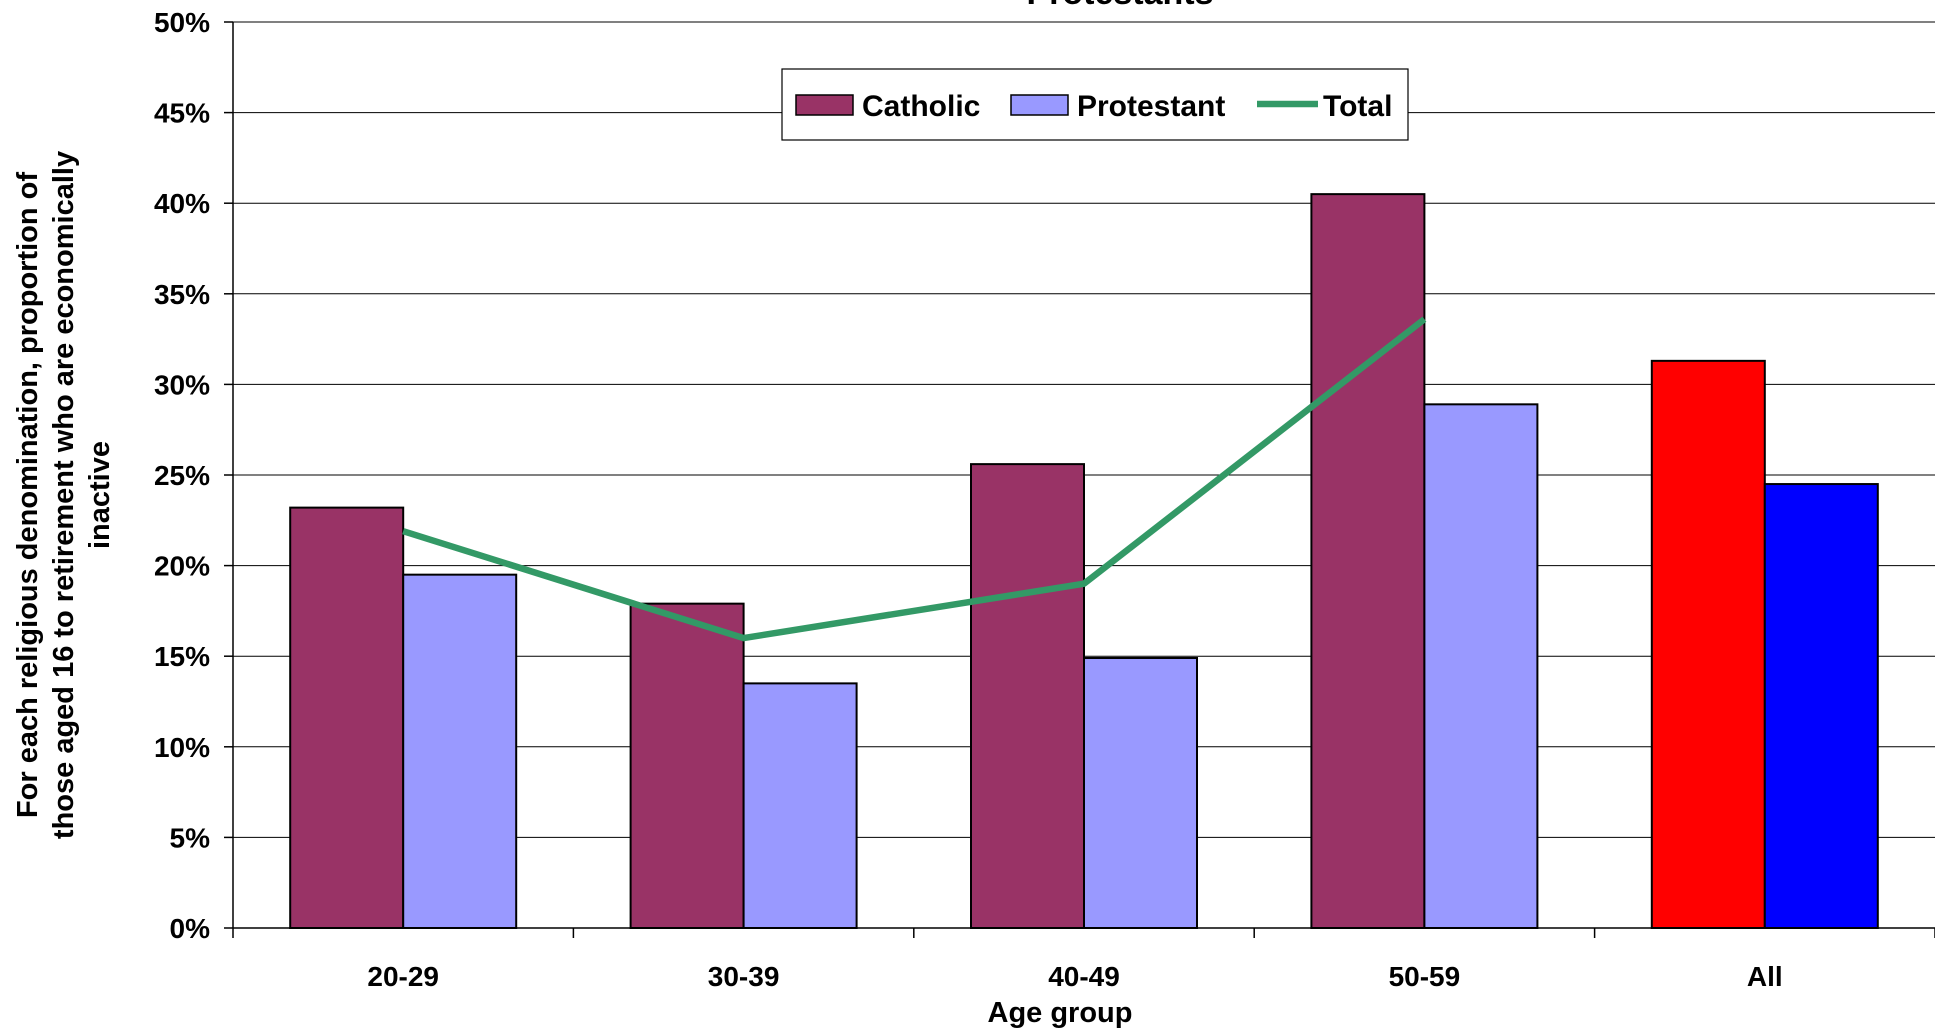 The image size is (1935, 1031). What do you see at coordinates (1119, 6) in the screenshot?
I see `chart-title: Protestants` at bounding box center [1119, 6].